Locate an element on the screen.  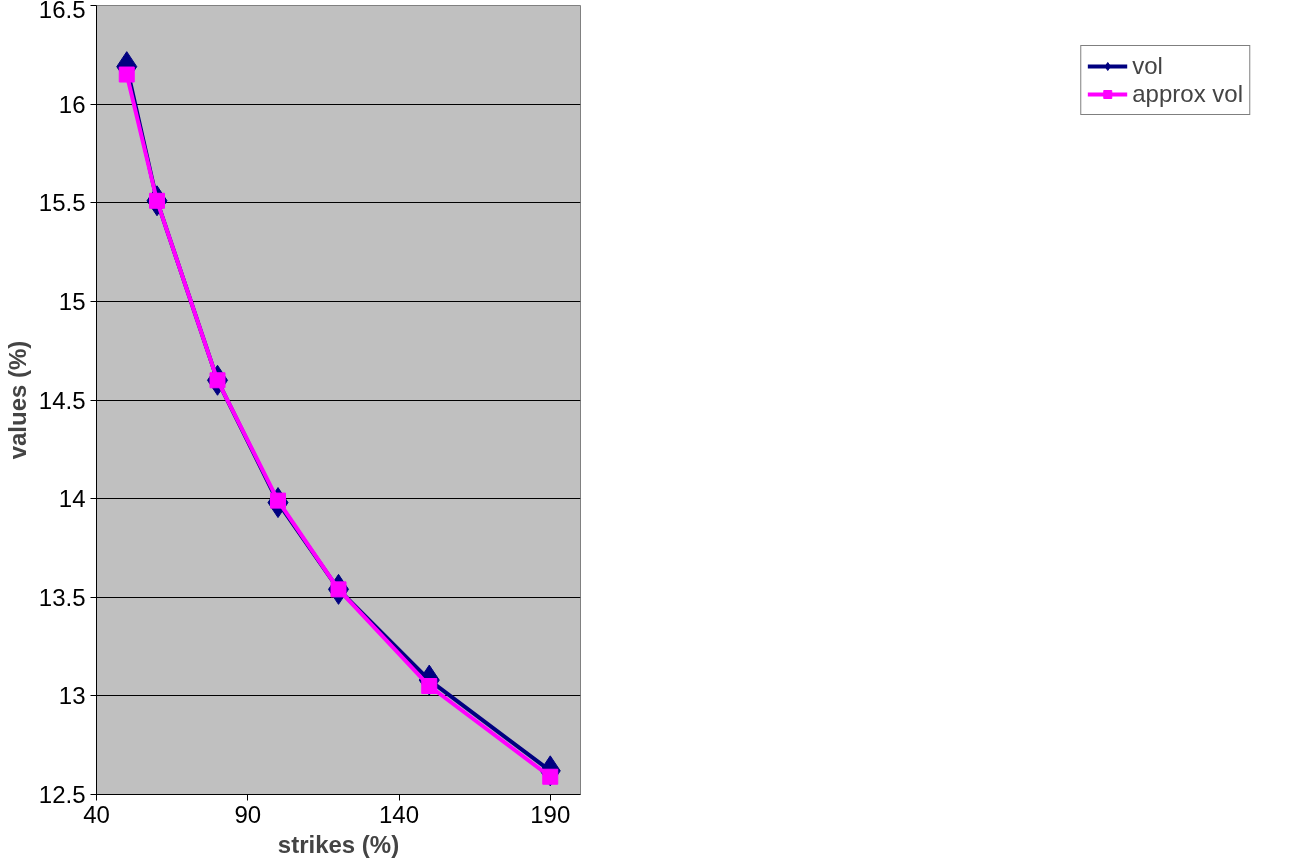
x-tick-label: 90 is located at coordinates (248, 814).